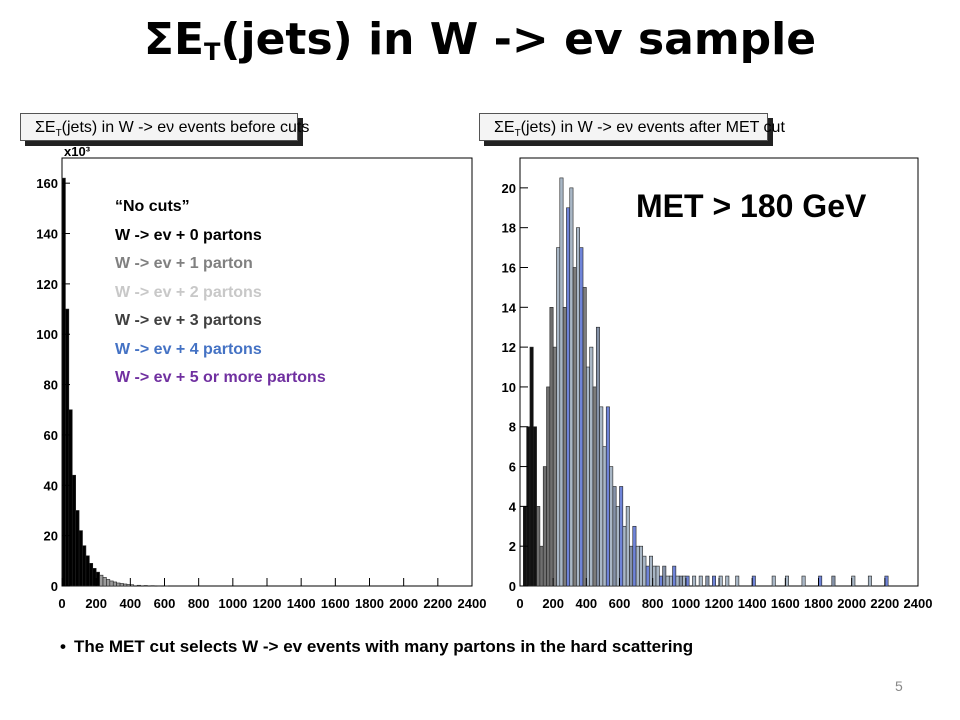  I want to click on x-tick-label: 1200, so click(719, 603).